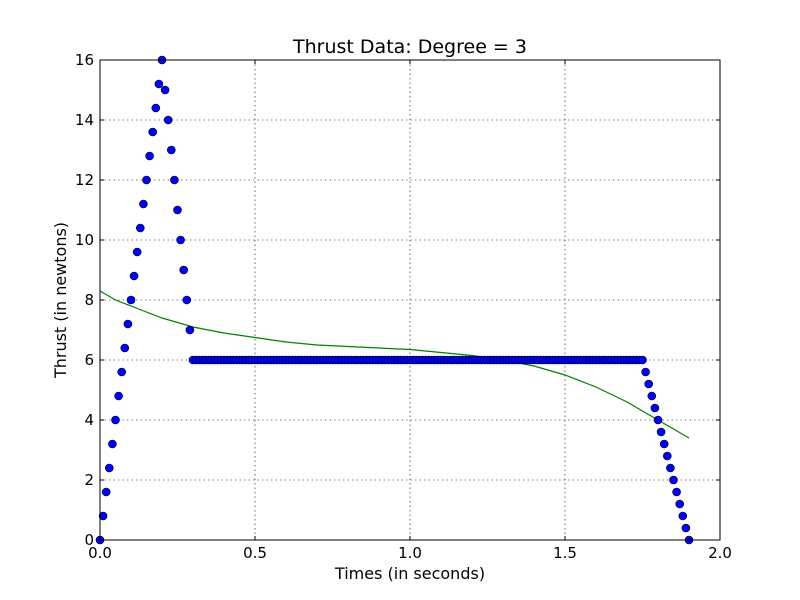  What do you see at coordinates (60, 300) in the screenshot?
I see `y-axis-label: Thrust (in newtons)` at bounding box center [60, 300].